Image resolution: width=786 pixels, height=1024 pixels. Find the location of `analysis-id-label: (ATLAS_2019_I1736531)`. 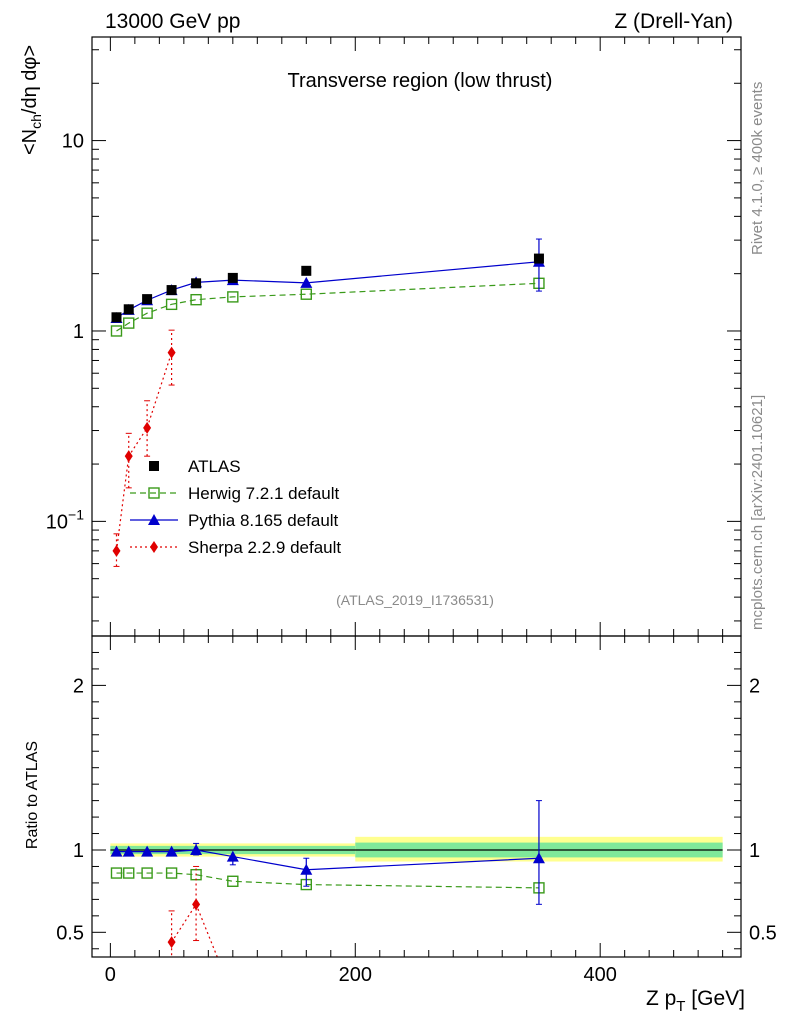

analysis-id-label: (ATLAS_2019_I1736531) is located at coordinates (415, 600).